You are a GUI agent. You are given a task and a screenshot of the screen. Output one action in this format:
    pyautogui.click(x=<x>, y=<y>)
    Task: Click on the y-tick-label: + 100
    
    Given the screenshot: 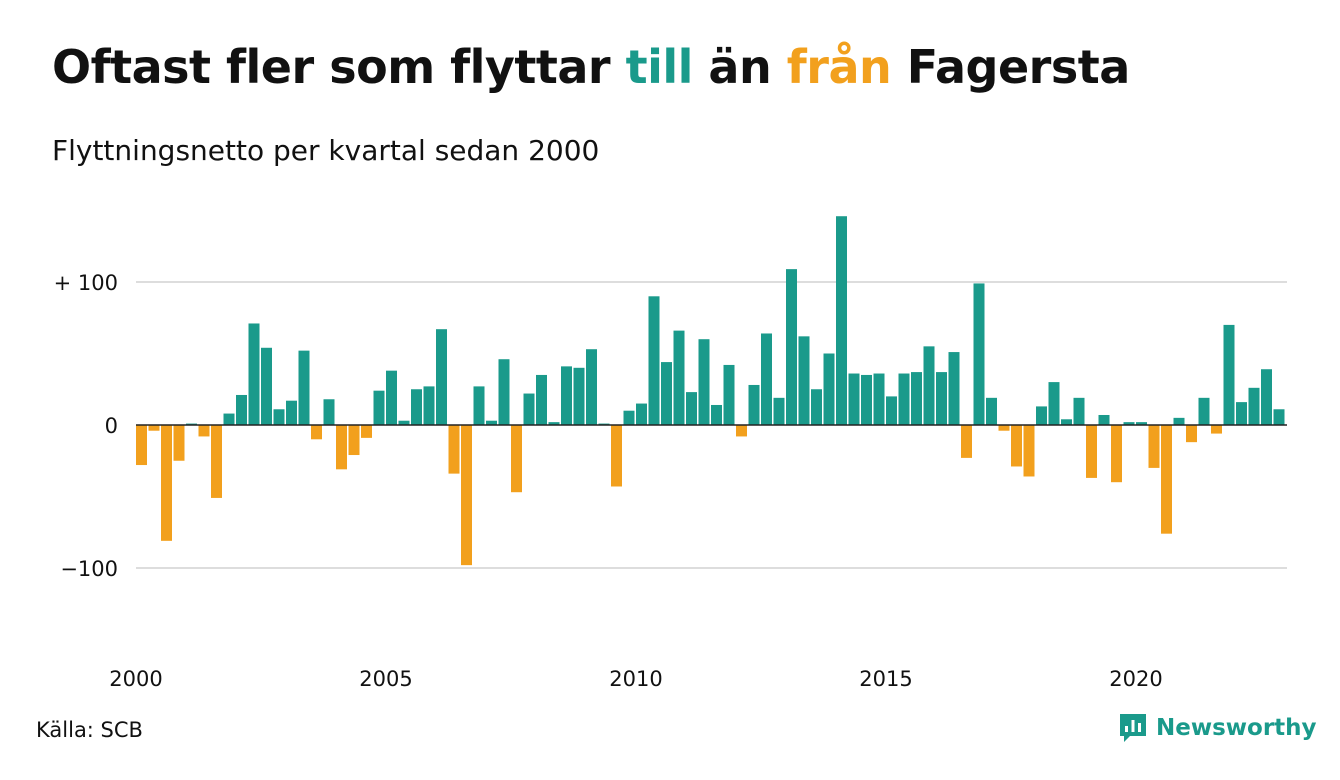 What is the action you would take?
    pyautogui.click(x=86, y=283)
    